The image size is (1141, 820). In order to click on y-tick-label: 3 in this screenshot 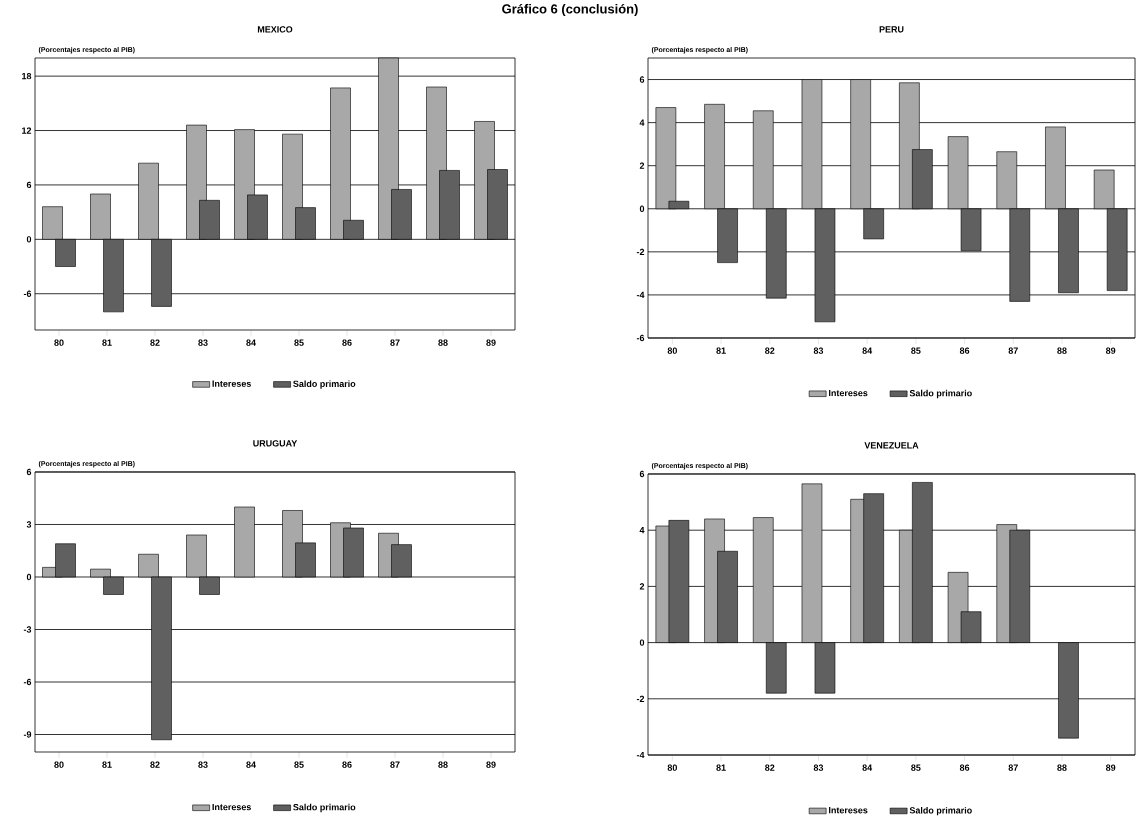, I will do `click(29, 524)`.